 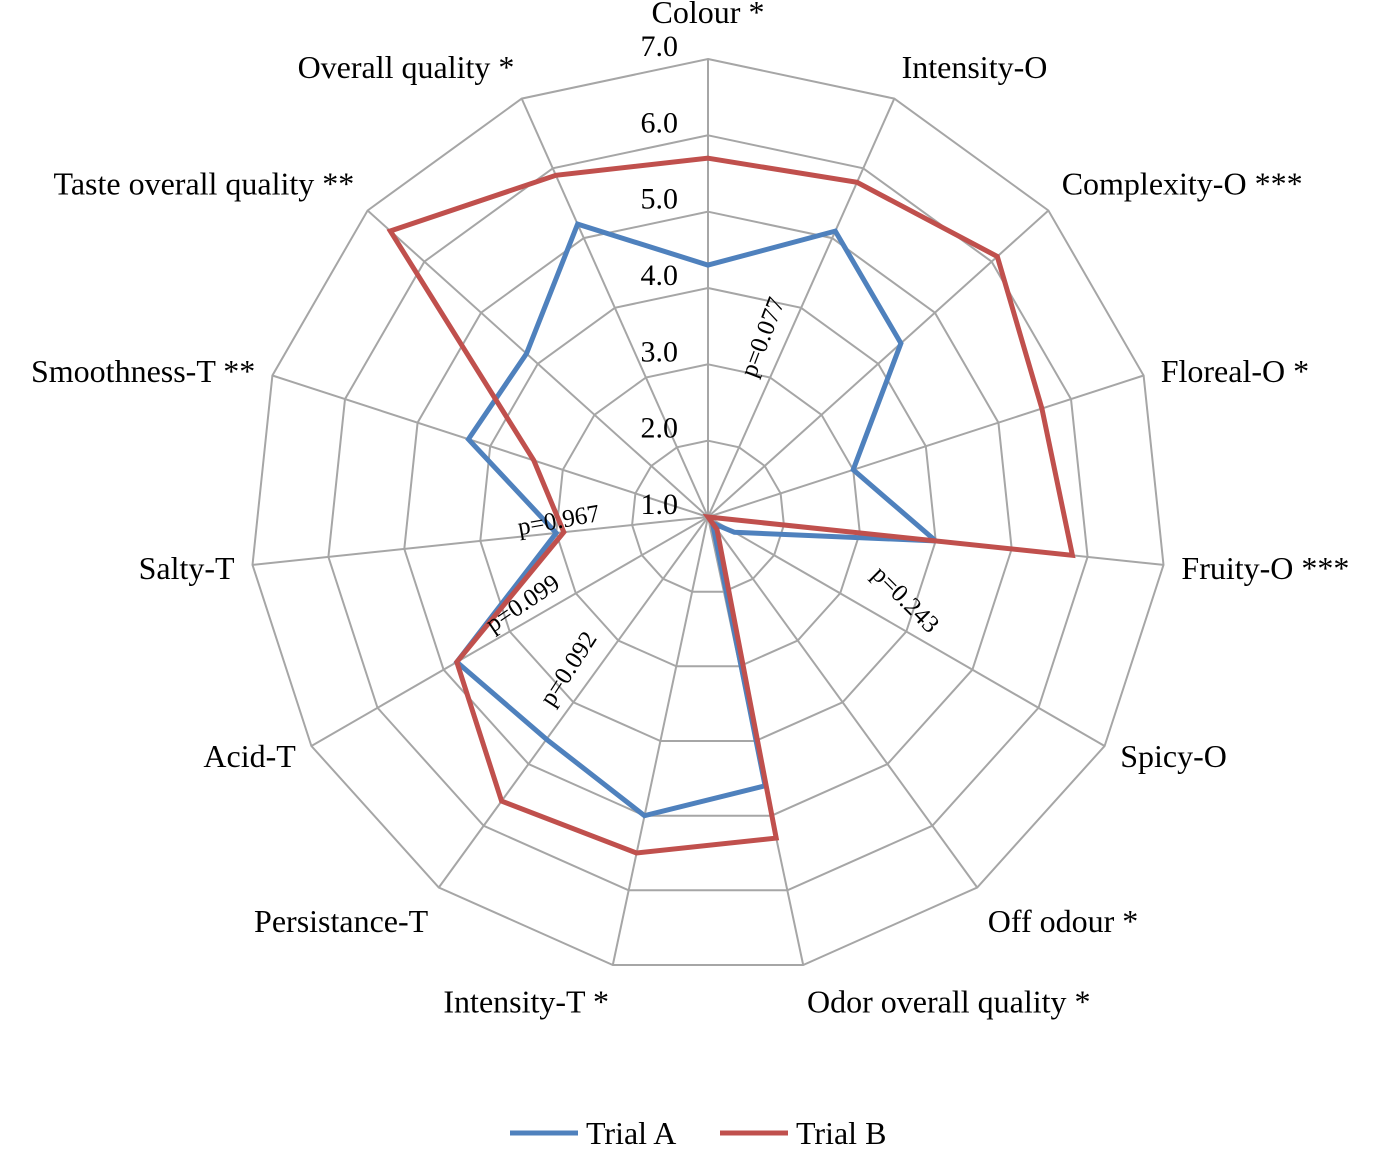 What do you see at coordinates (1063, 921) in the screenshot?
I see `axis-label: Off odour *` at bounding box center [1063, 921].